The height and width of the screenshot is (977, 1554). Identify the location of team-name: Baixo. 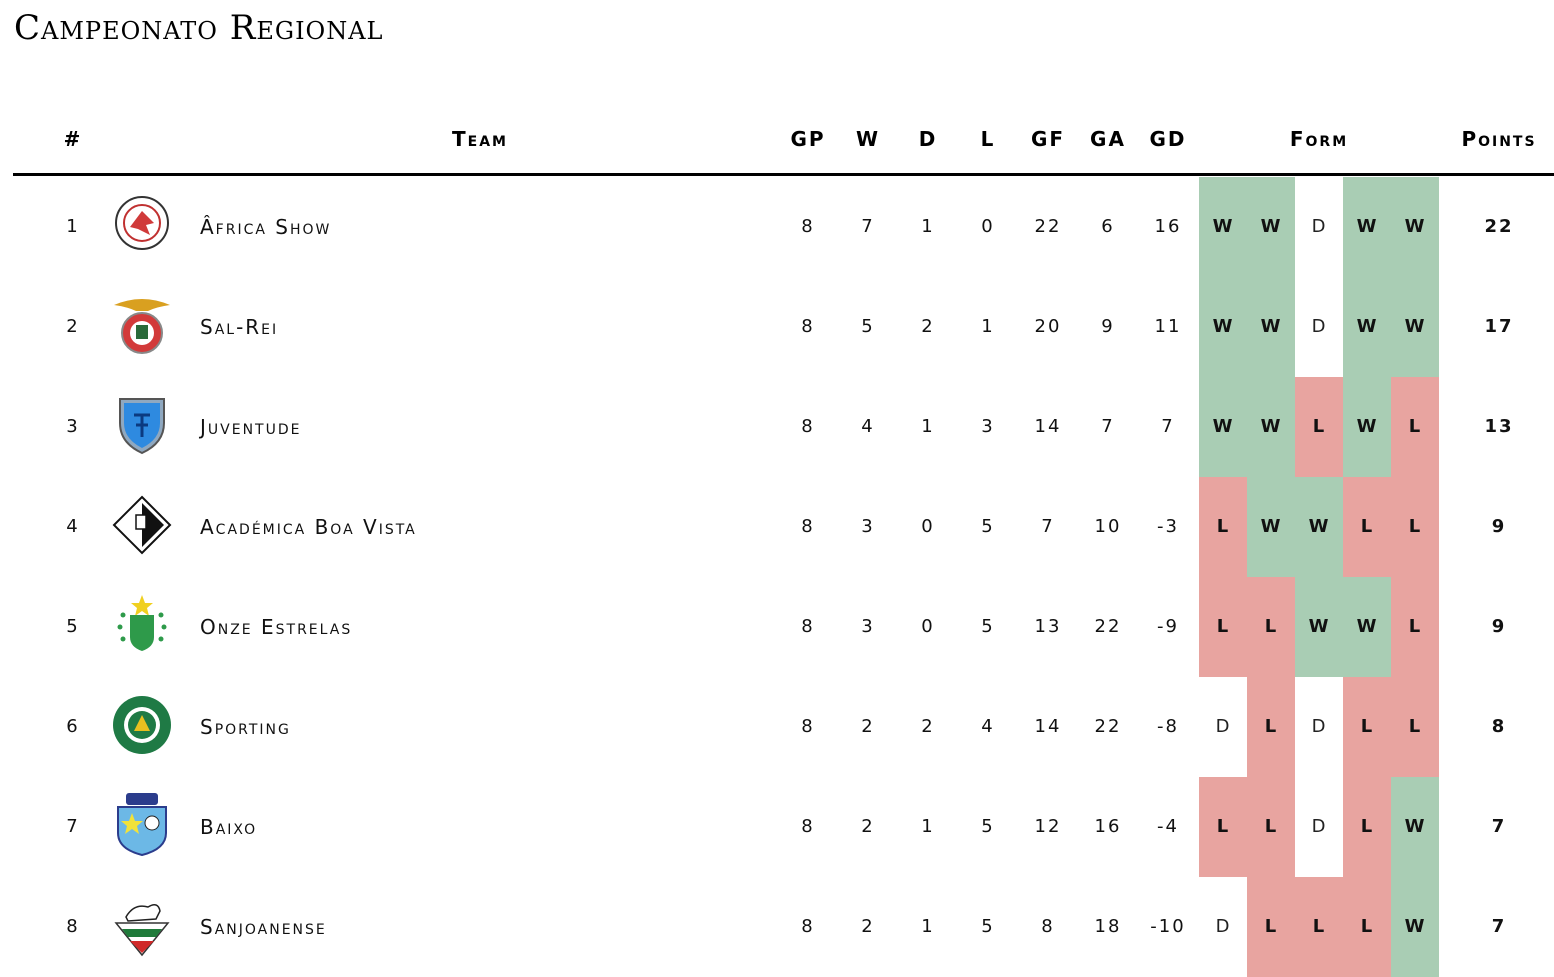
(229, 827).